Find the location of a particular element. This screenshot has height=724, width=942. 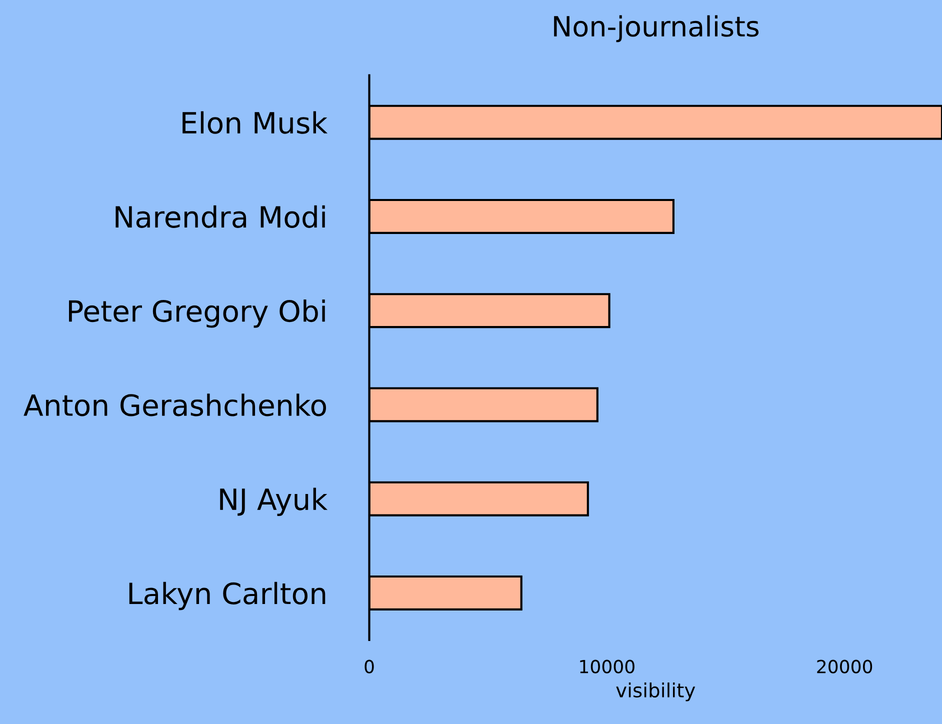

y-tick-label: Elon Musk is located at coordinates (255, 122).